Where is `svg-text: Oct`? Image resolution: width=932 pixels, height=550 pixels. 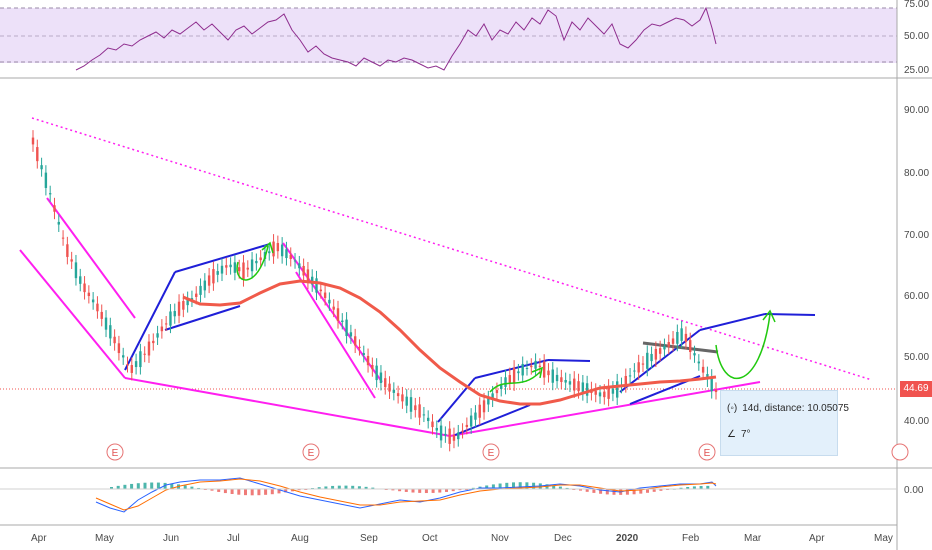 svg-text: Oct is located at coordinates (430, 538).